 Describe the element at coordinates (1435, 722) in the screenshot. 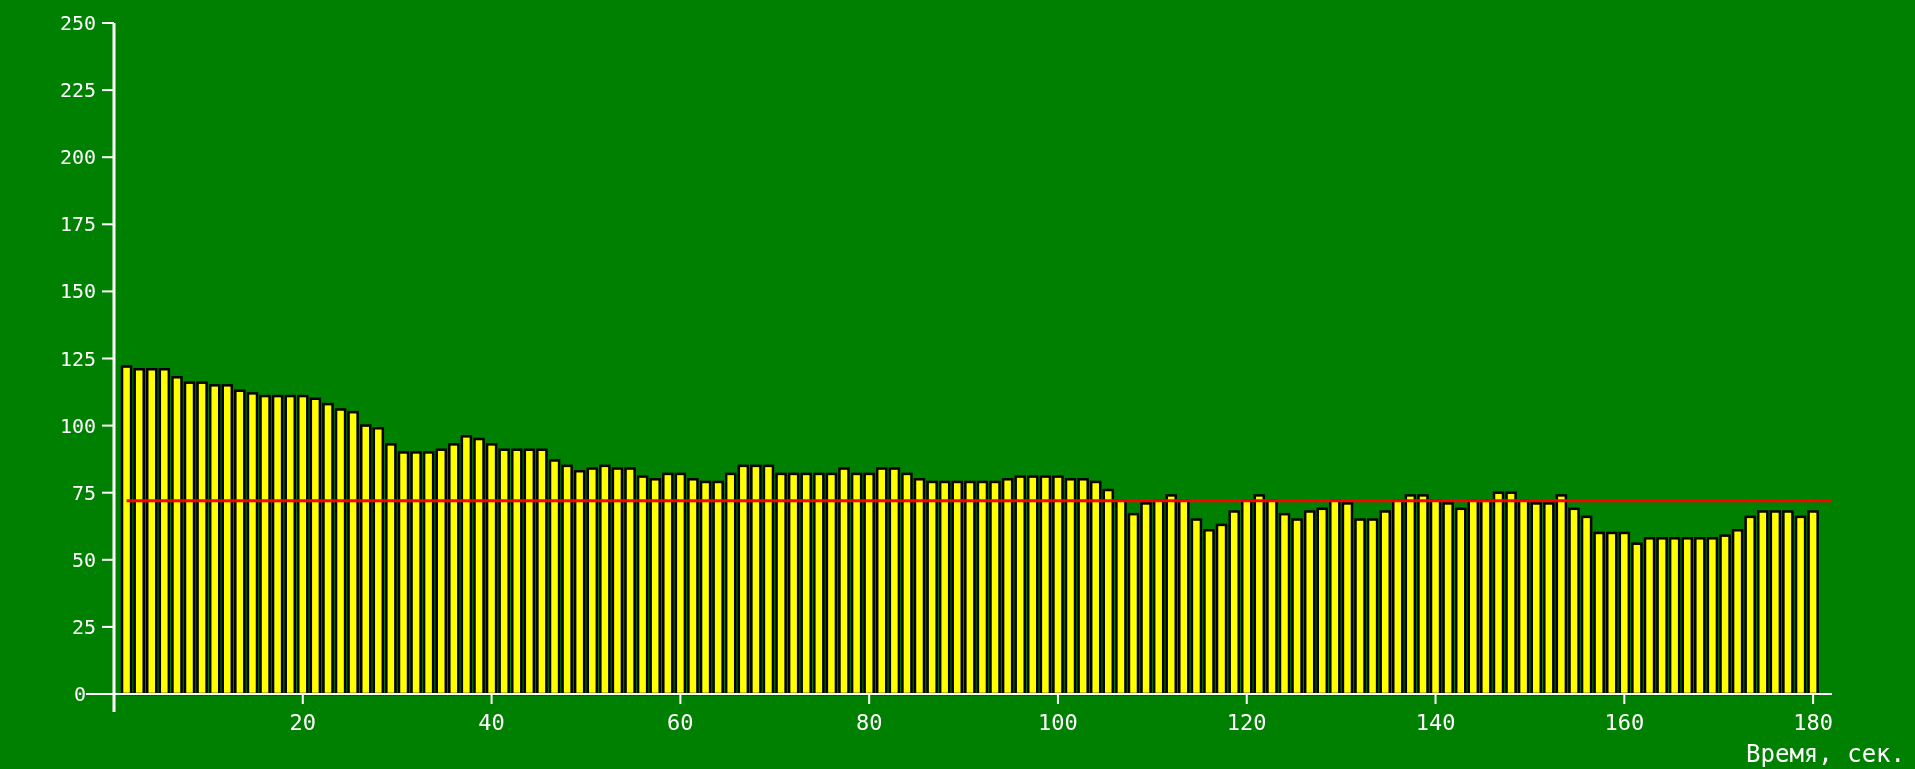

I see `x-tick-label: 140` at that location.